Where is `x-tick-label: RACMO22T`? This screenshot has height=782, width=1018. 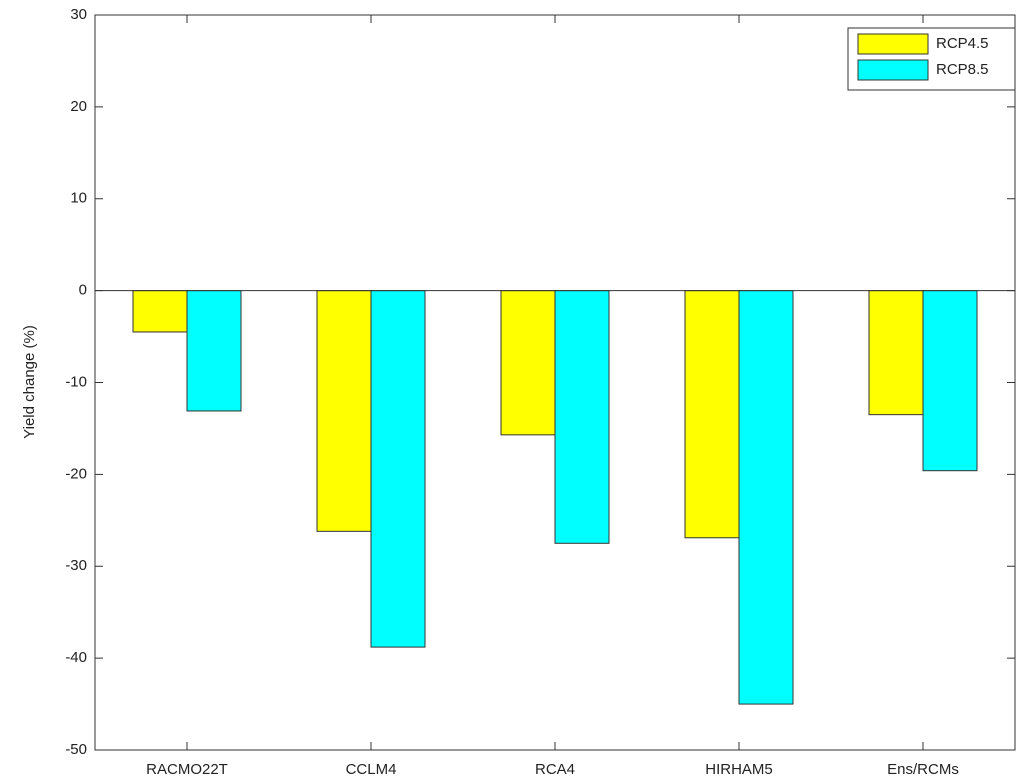 x-tick-label: RACMO22T is located at coordinates (187, 769).